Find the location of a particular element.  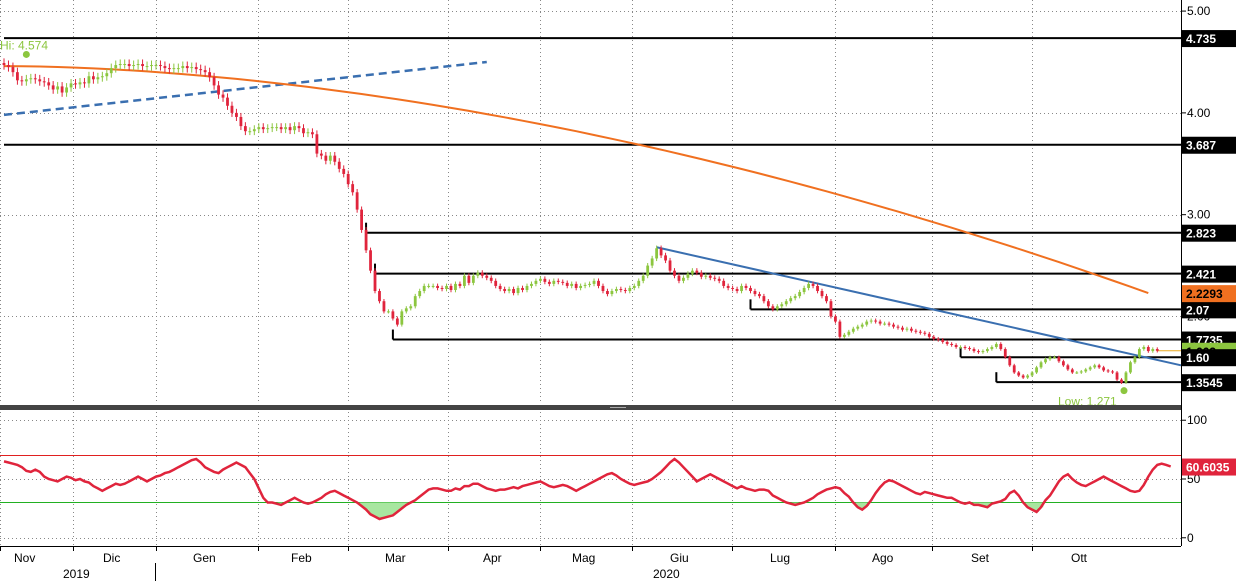

x-tick-label-10: Set is located at coordinates (980, 558).